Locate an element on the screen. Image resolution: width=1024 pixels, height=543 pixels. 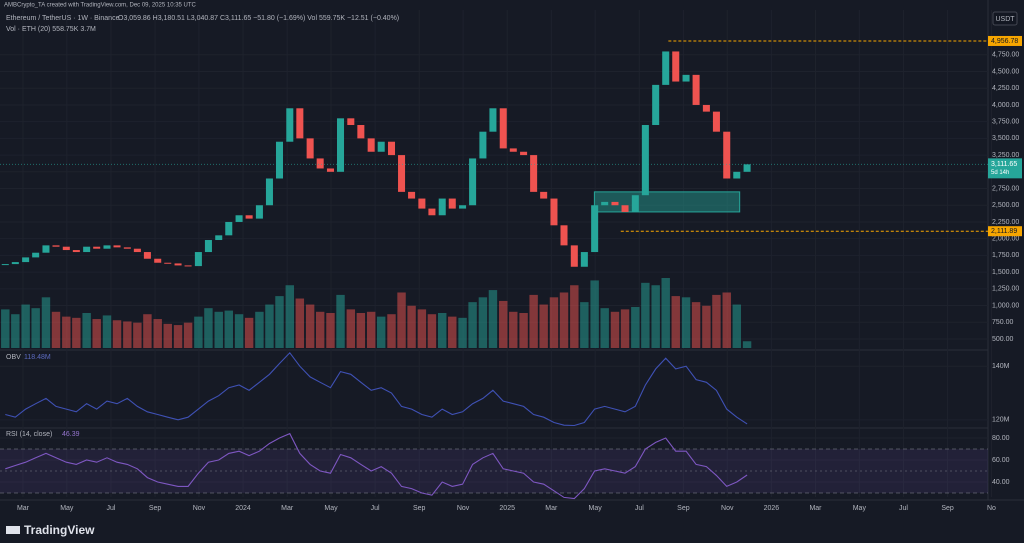
y-tick-label: 60.00 is located at coordinates (1001, 460).